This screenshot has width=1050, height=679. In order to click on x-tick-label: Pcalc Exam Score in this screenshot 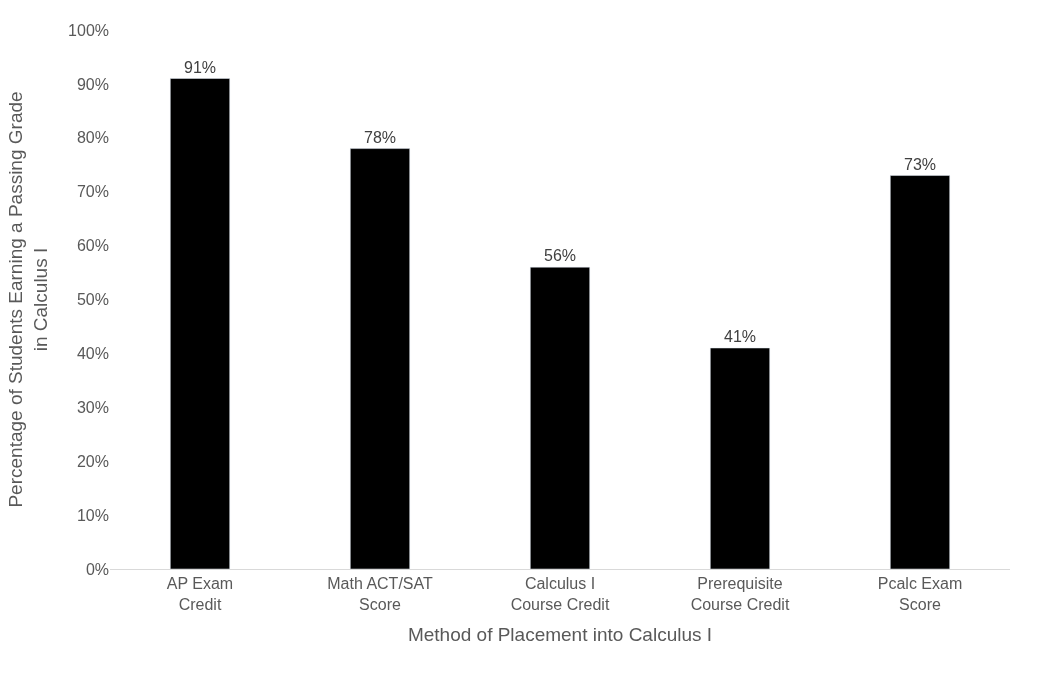, I will do `click(920, 594)`.